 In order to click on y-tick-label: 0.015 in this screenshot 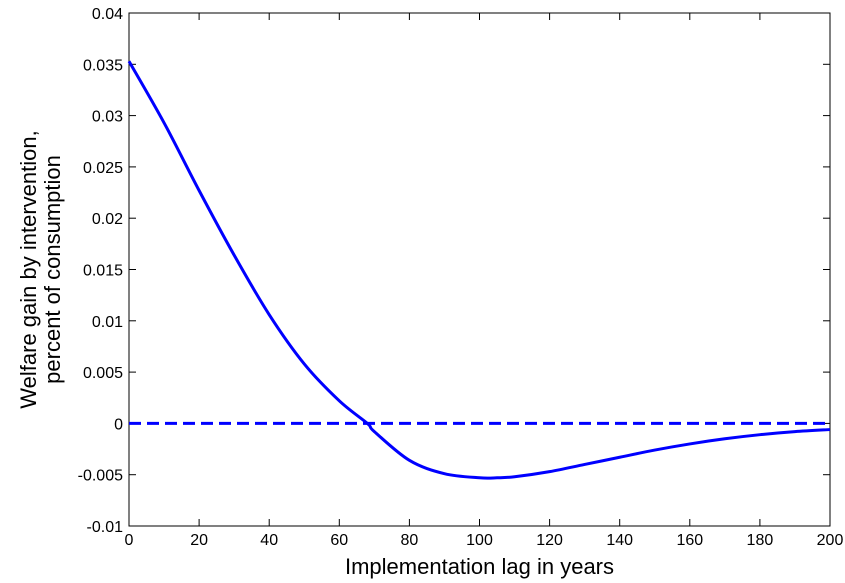, I will do `click(103, 271)`.